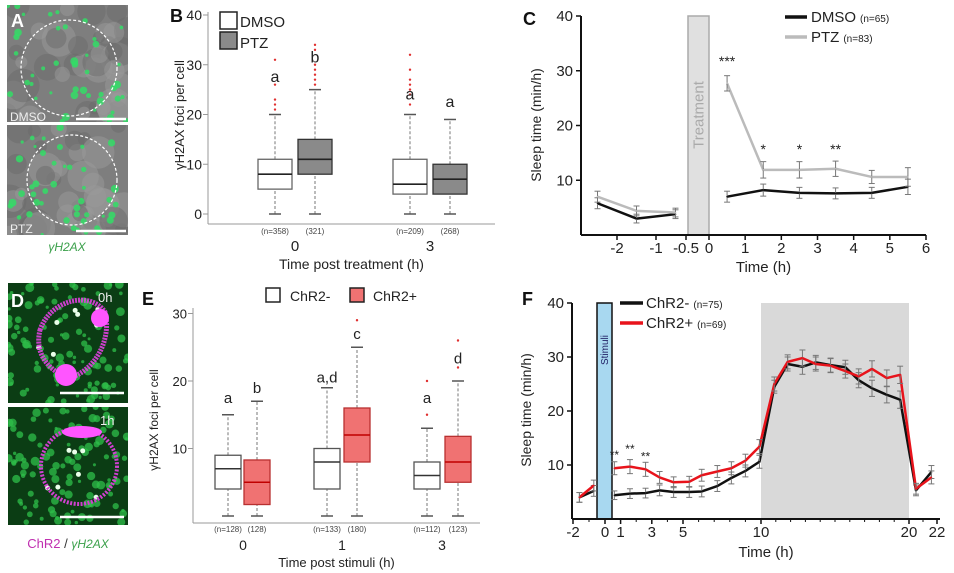 Image resolution: width=954 pixels, height=573 pixels. Describe the element at coordinates (21, 229) in the screenshot. I see `ptz-image-label: PTZ` at that location.